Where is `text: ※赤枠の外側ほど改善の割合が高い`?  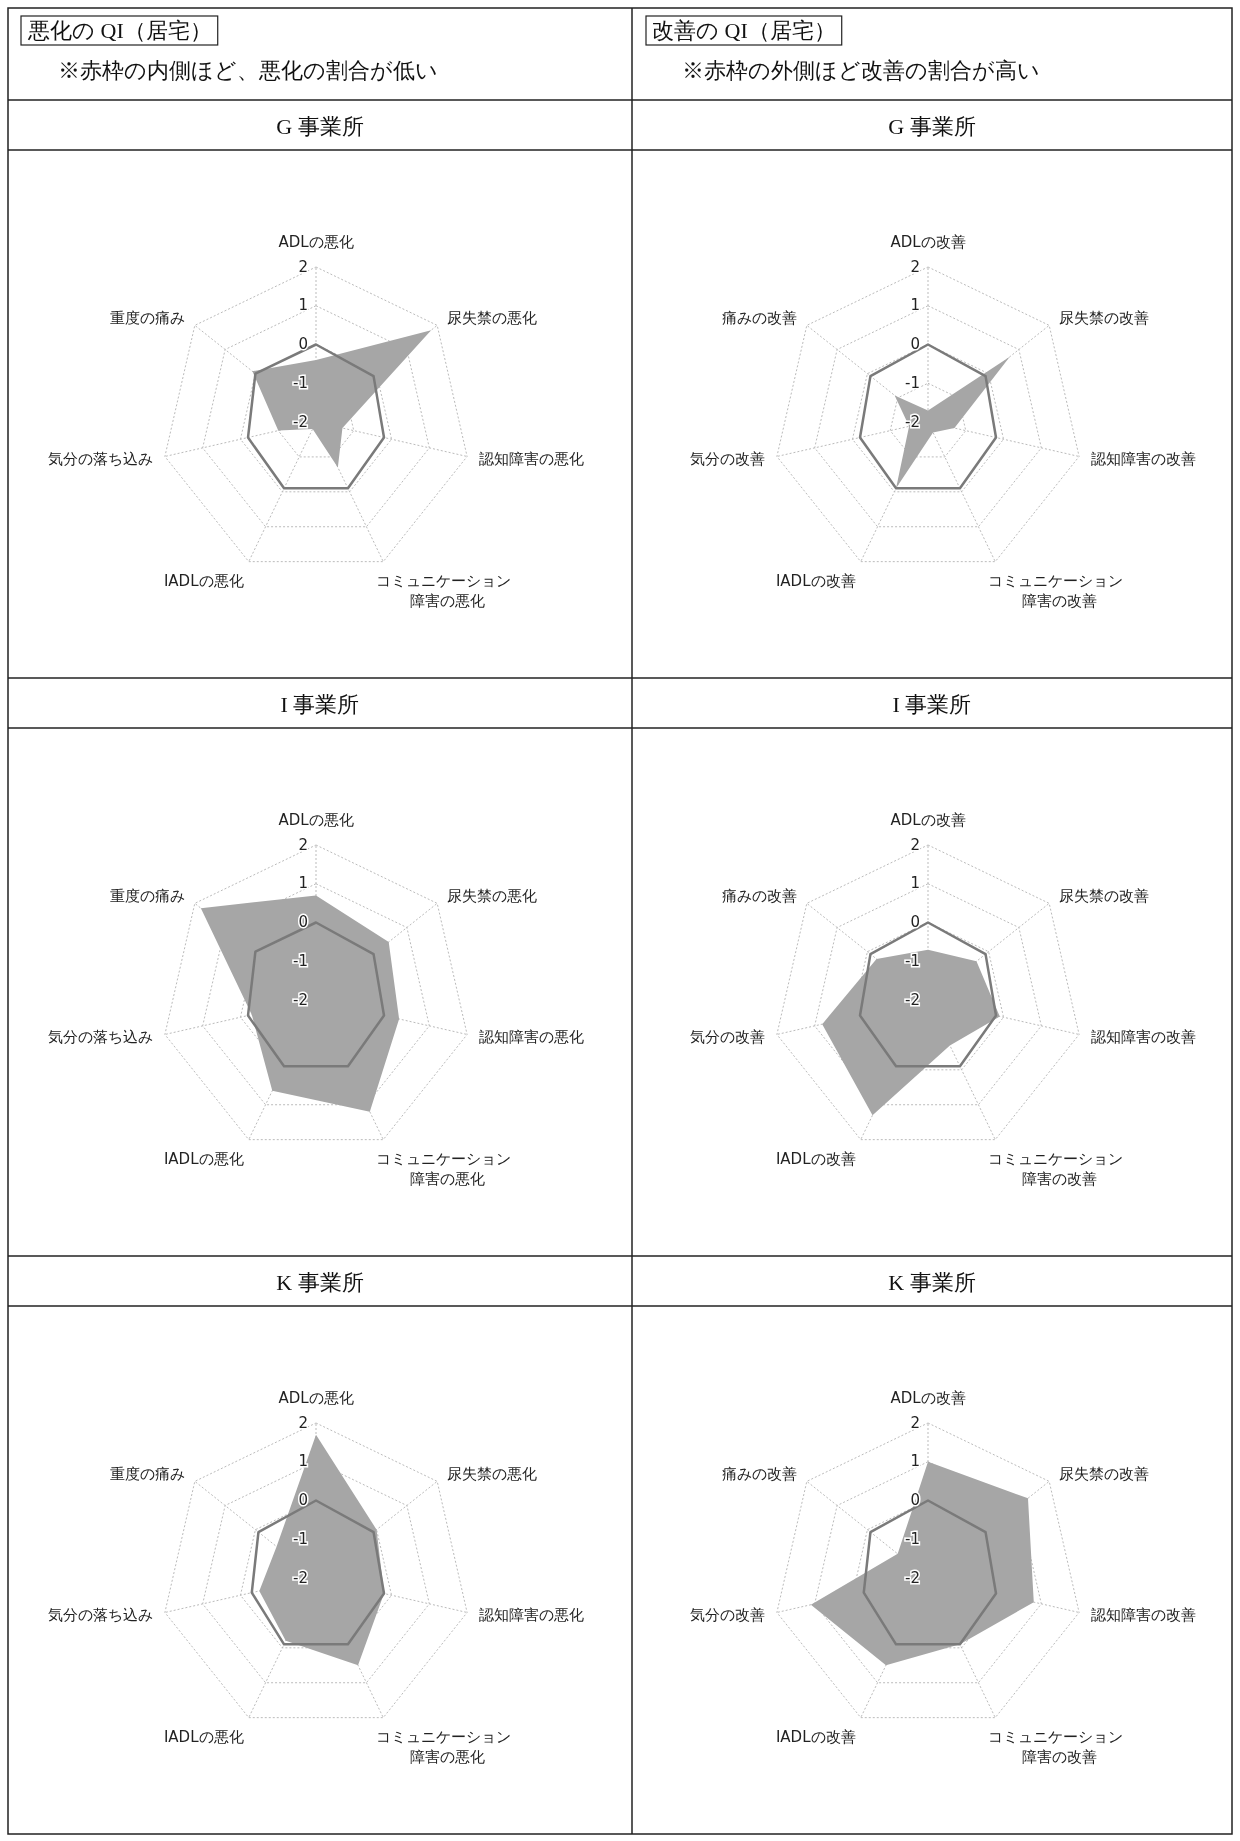 text: ※赤枠の外側ほど改善の割合が高い is located at coordinates (861, 70).